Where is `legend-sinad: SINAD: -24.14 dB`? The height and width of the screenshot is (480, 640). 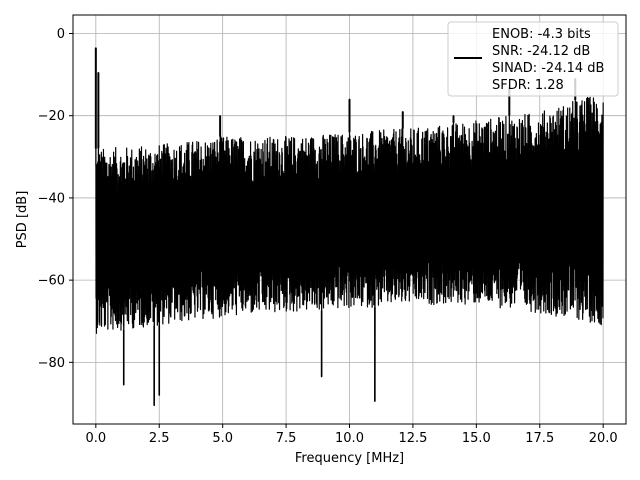 legend-sinad: SINAD: -24.14 dB is located at coordinates (548, 68).